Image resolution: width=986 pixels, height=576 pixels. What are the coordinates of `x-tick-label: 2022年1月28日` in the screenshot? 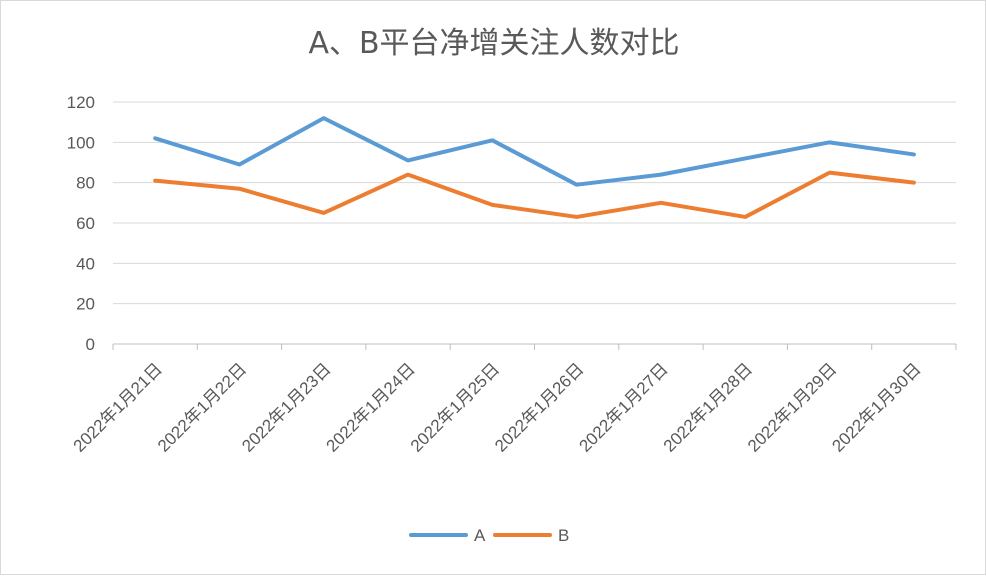 It's located at (708, 407).